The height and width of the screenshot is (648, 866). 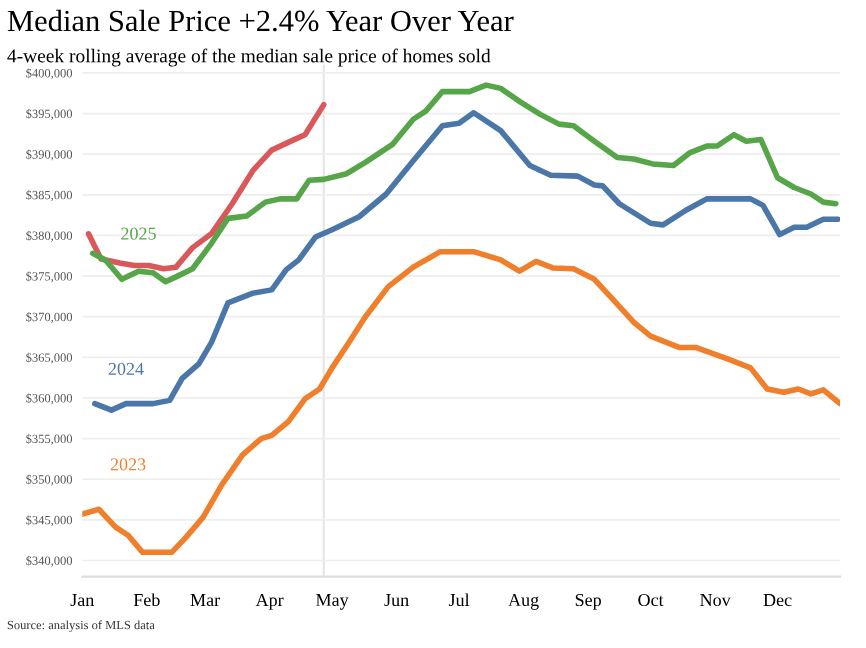 I want to click on x-tick-label: Dec, so click(x=777, y=600).